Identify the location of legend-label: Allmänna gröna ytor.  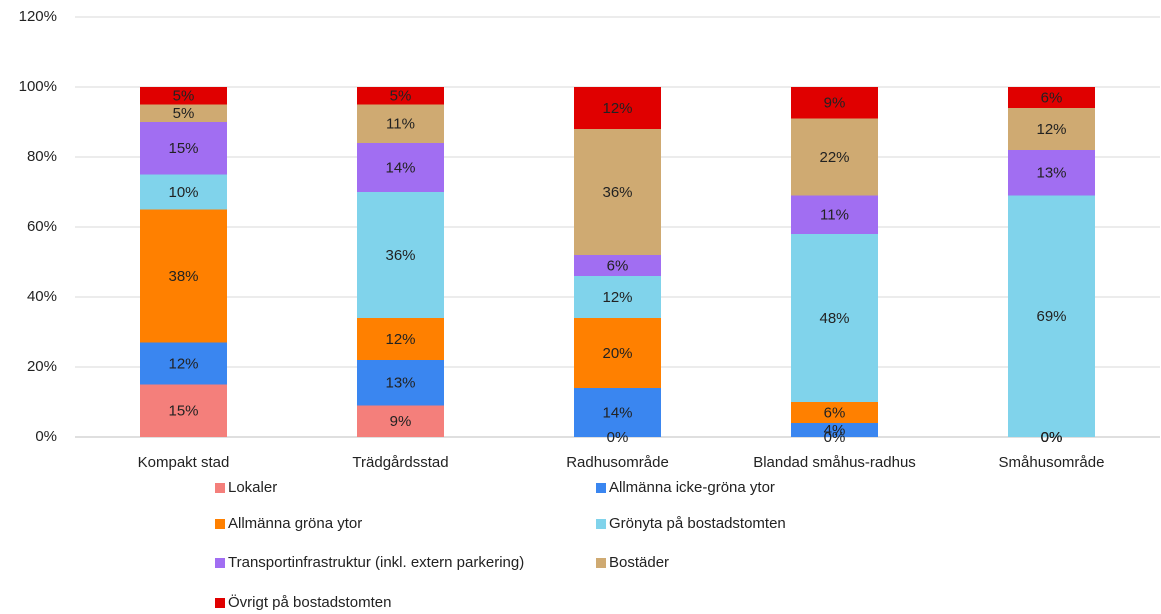
(295, 523).